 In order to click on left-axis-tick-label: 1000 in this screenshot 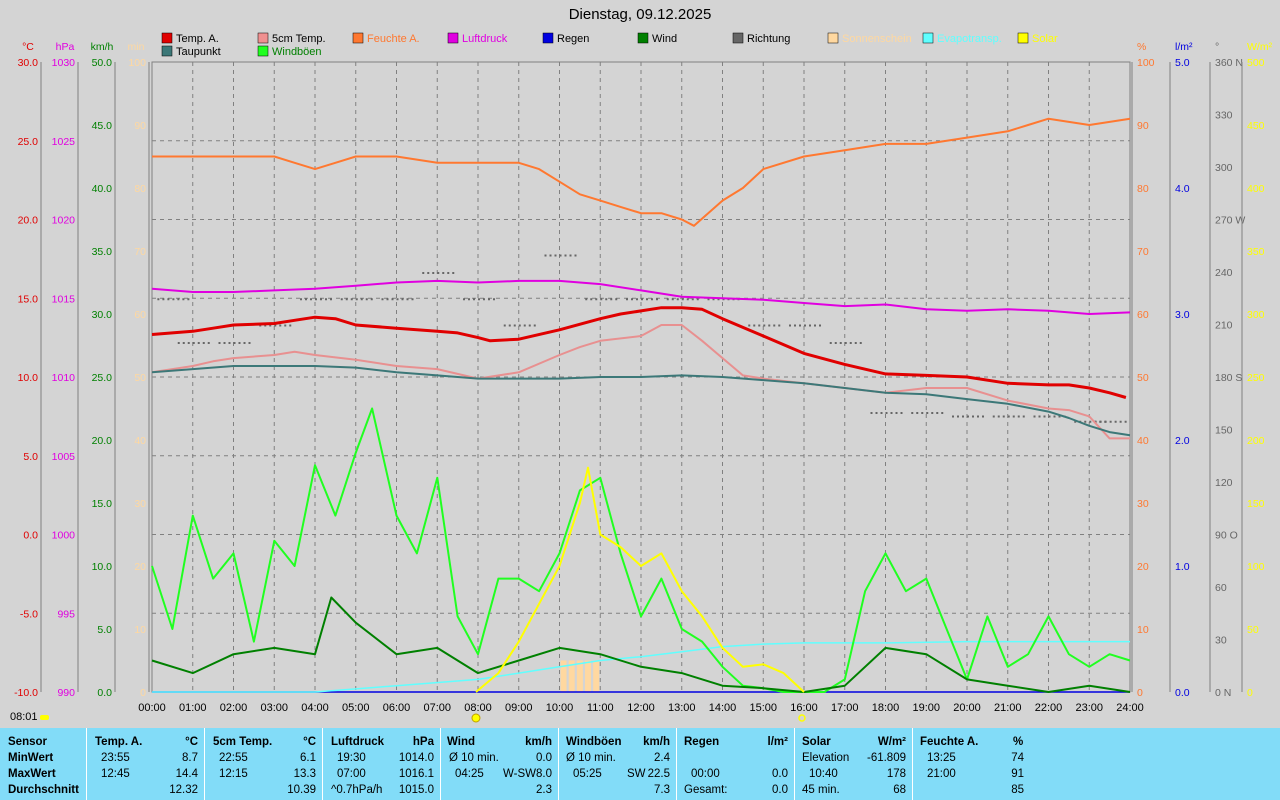, I will do `click(64, 536)`.